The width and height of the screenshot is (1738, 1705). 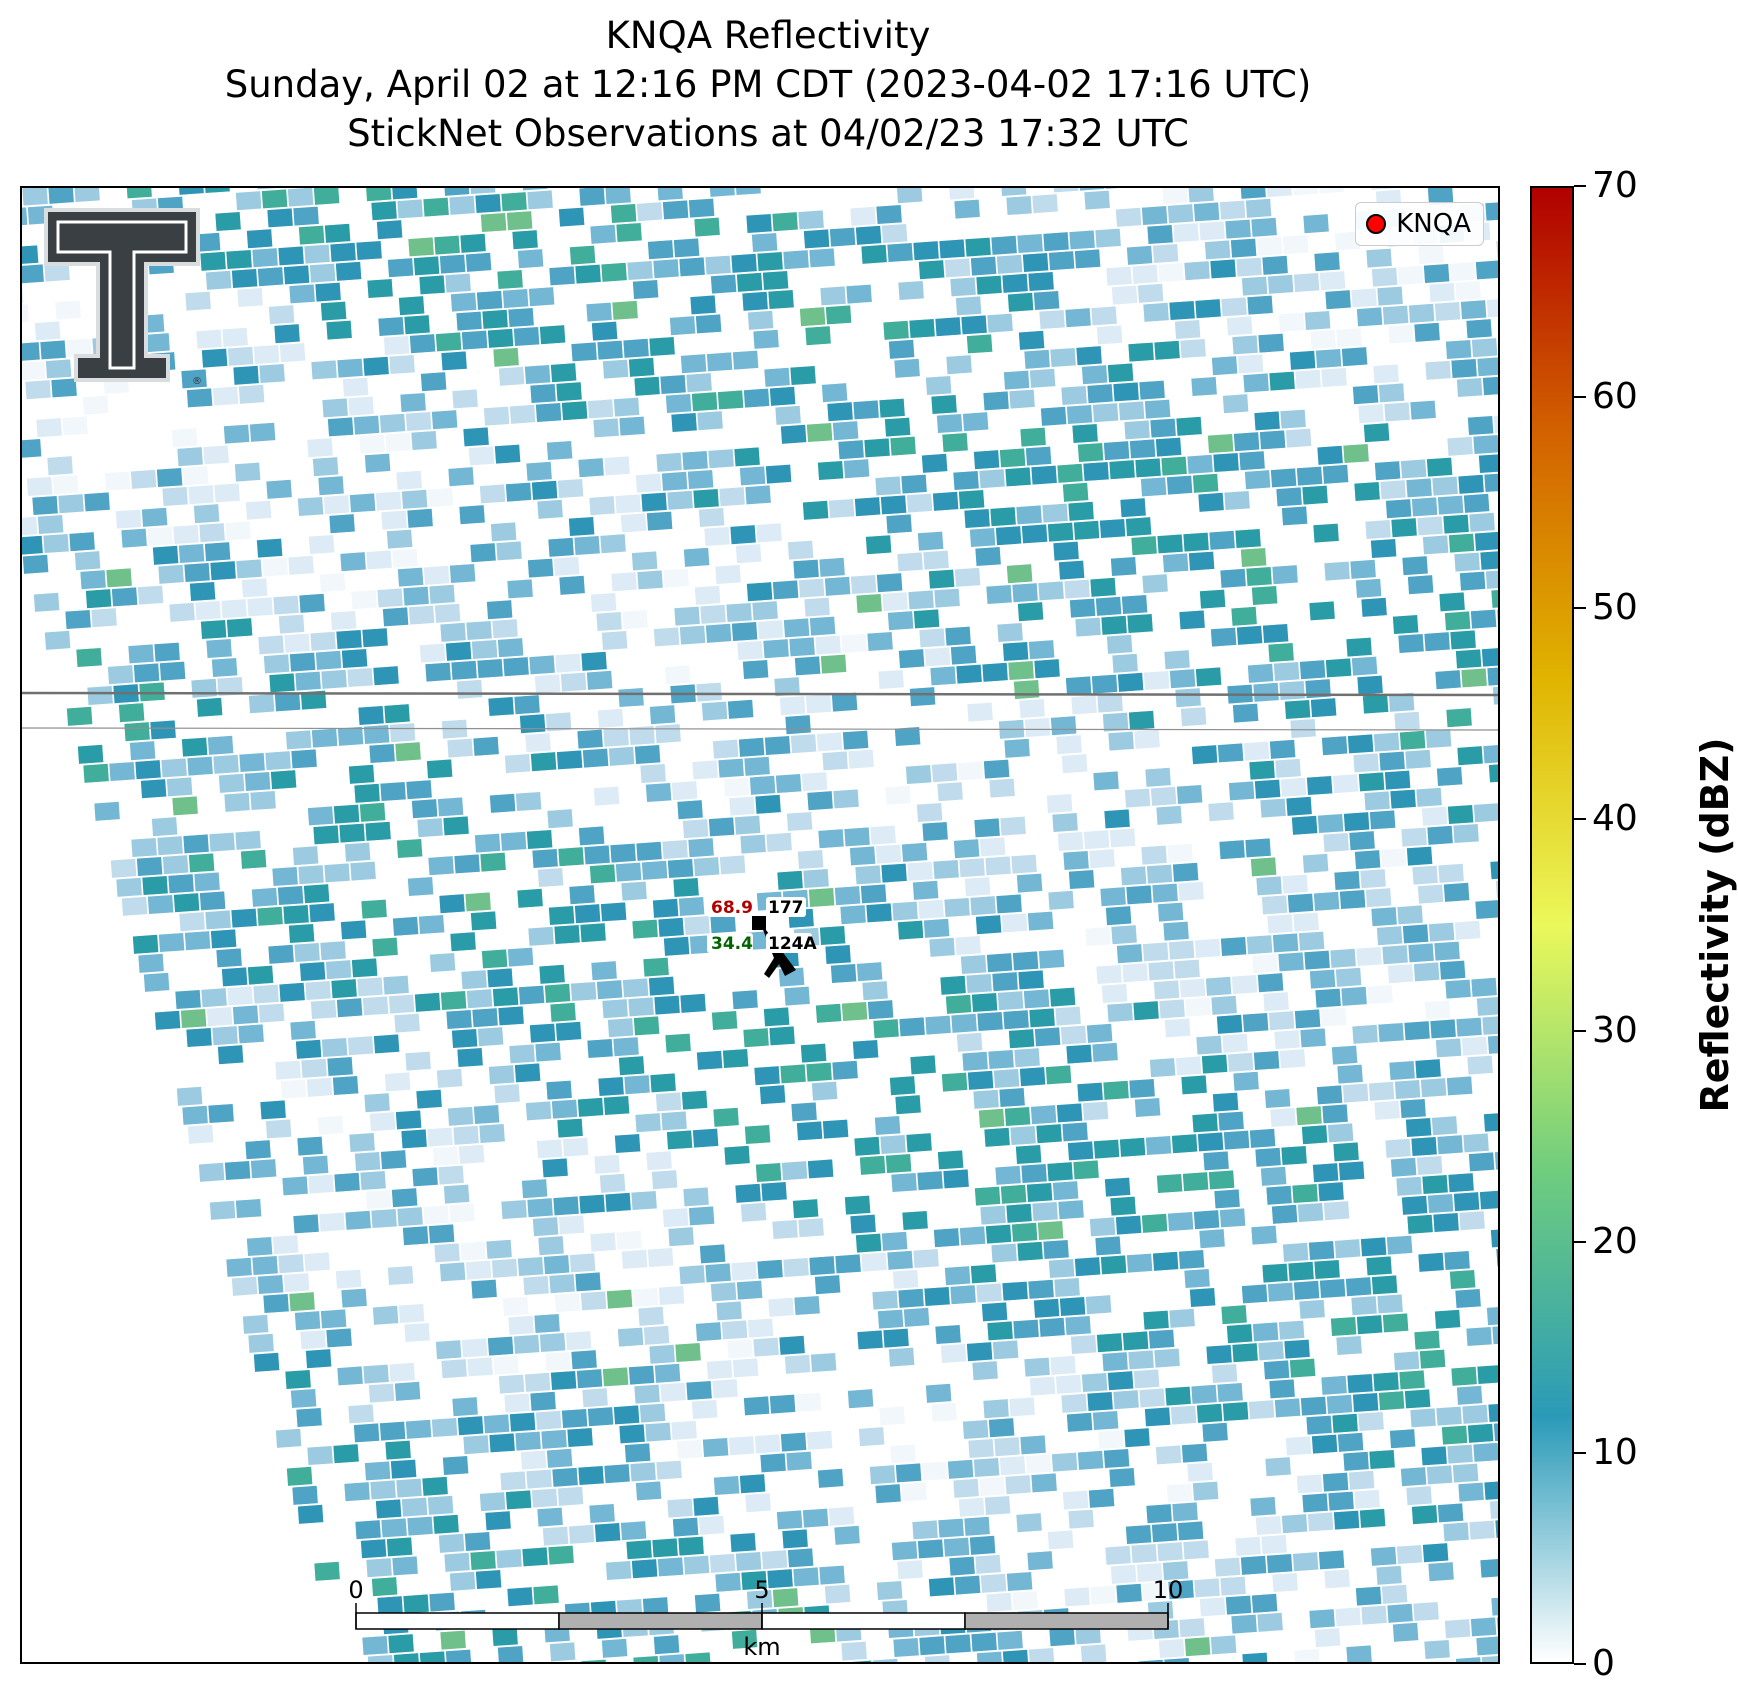 I want to click on map-legend: KNQA, so click(x=1419, y=224).